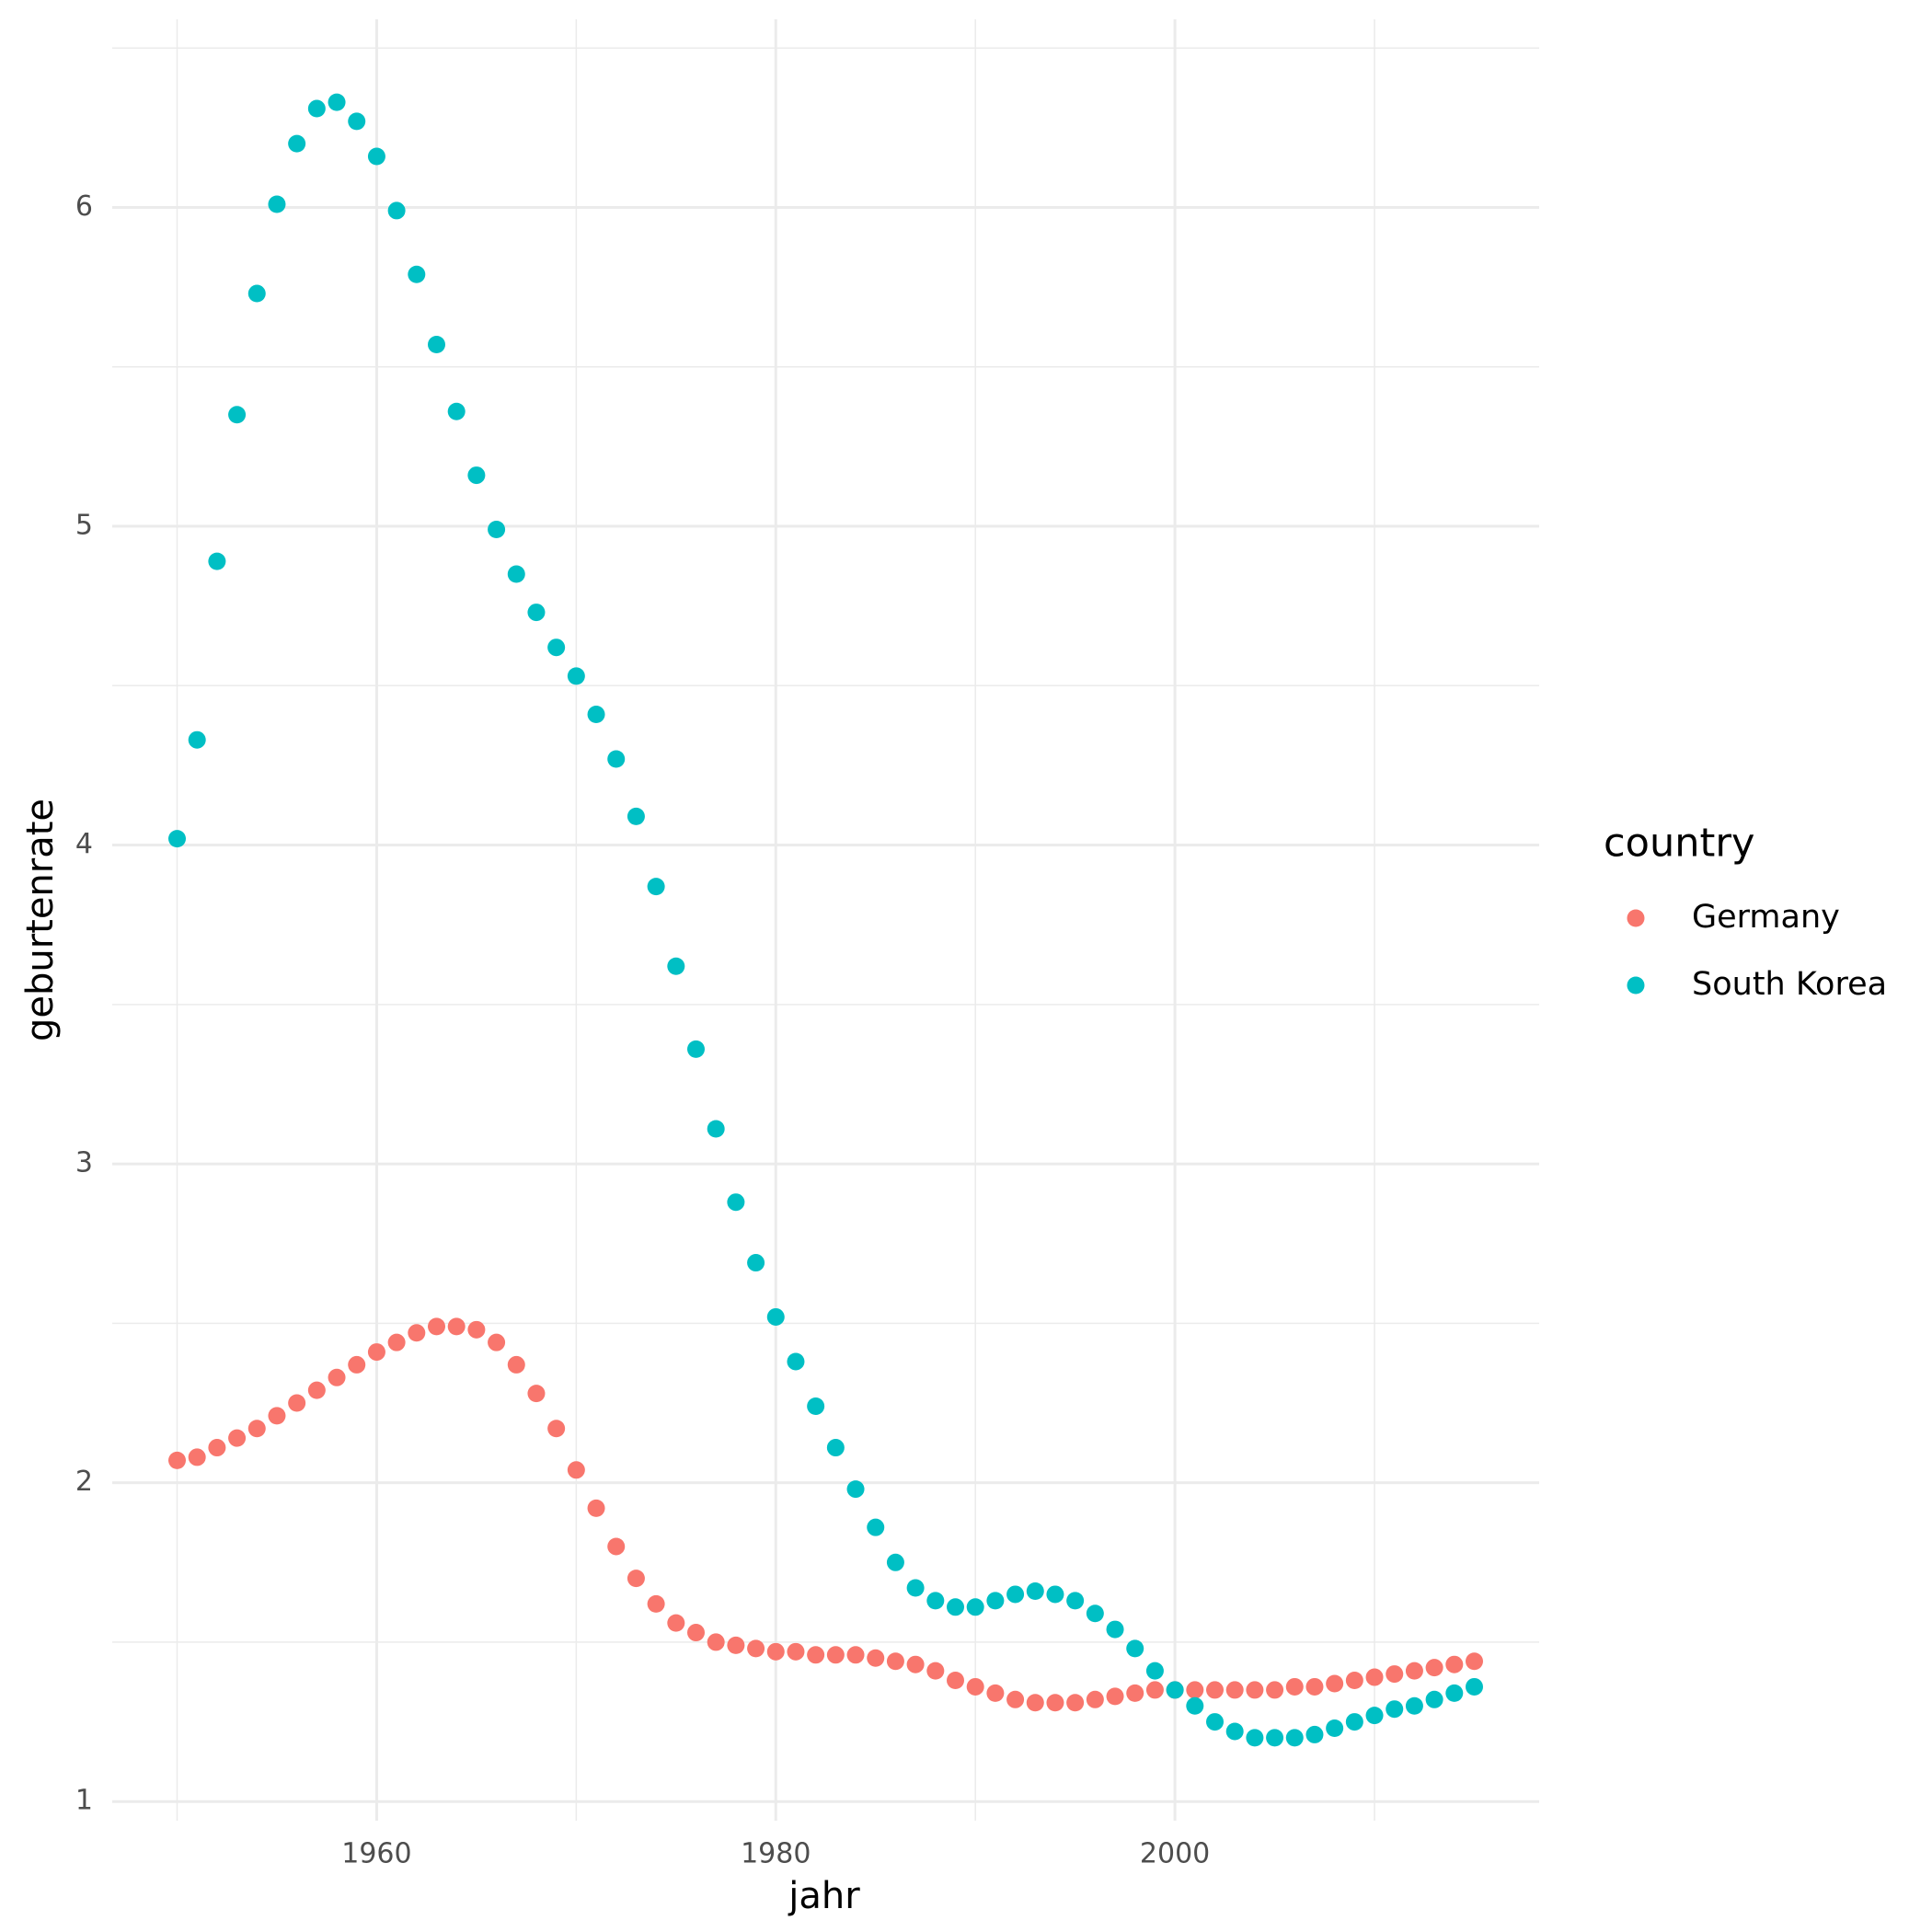 The image size is (1932, 1932). I want to click on y-tick-label: 5, so click(84, 526).